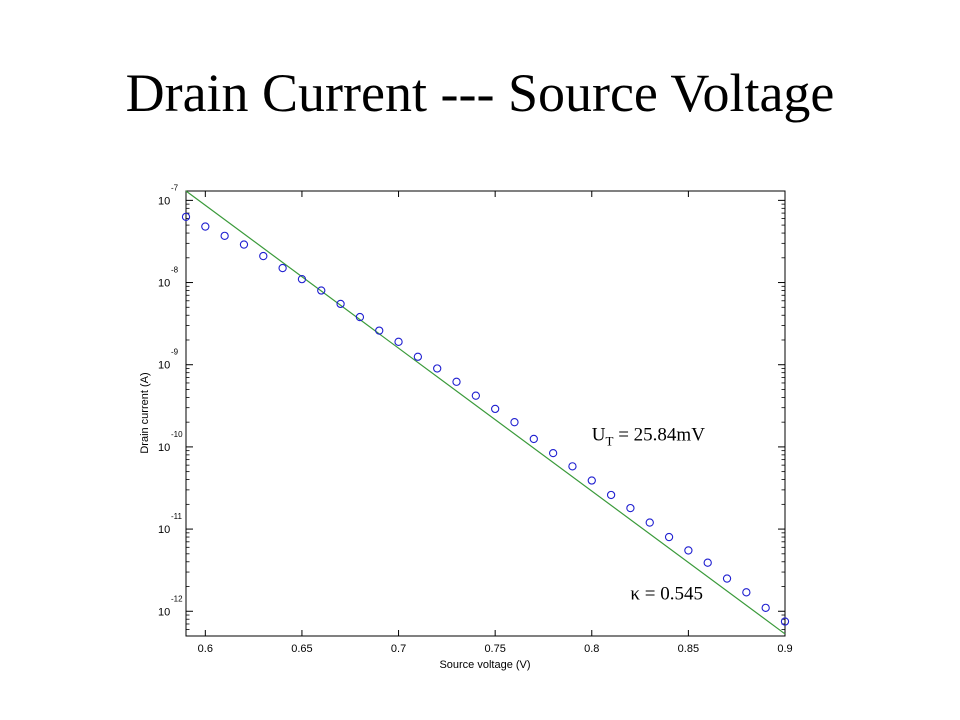  I want to click on y-axis-label: Drain current (A), so click(145, 412).